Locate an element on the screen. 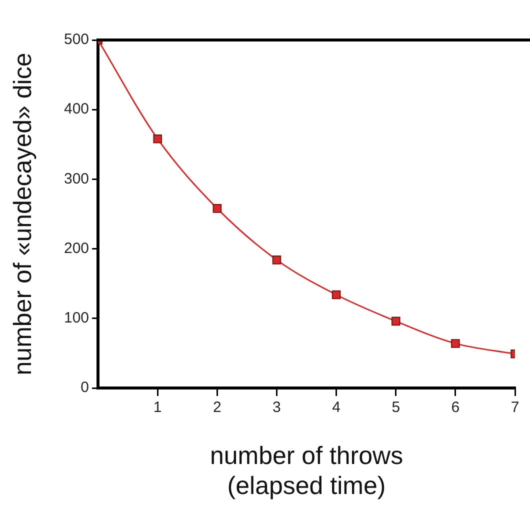 This screenshot has width=530, height=511. y-axis-title: number of «undecayed» dice is located at coordinates (22, 214).